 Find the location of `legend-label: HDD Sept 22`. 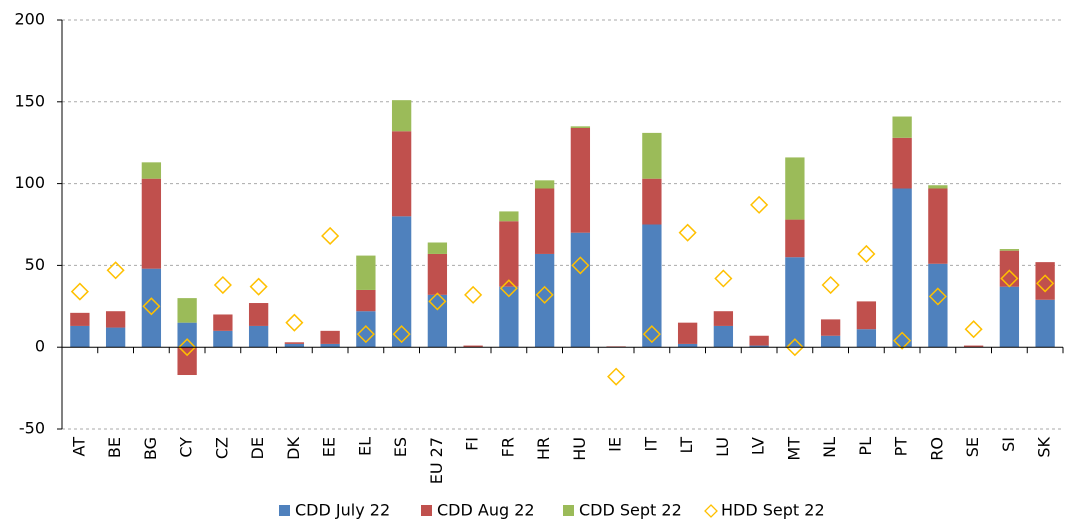

legend-label: HDD Sept 22 is located at coordinates (773, 510).